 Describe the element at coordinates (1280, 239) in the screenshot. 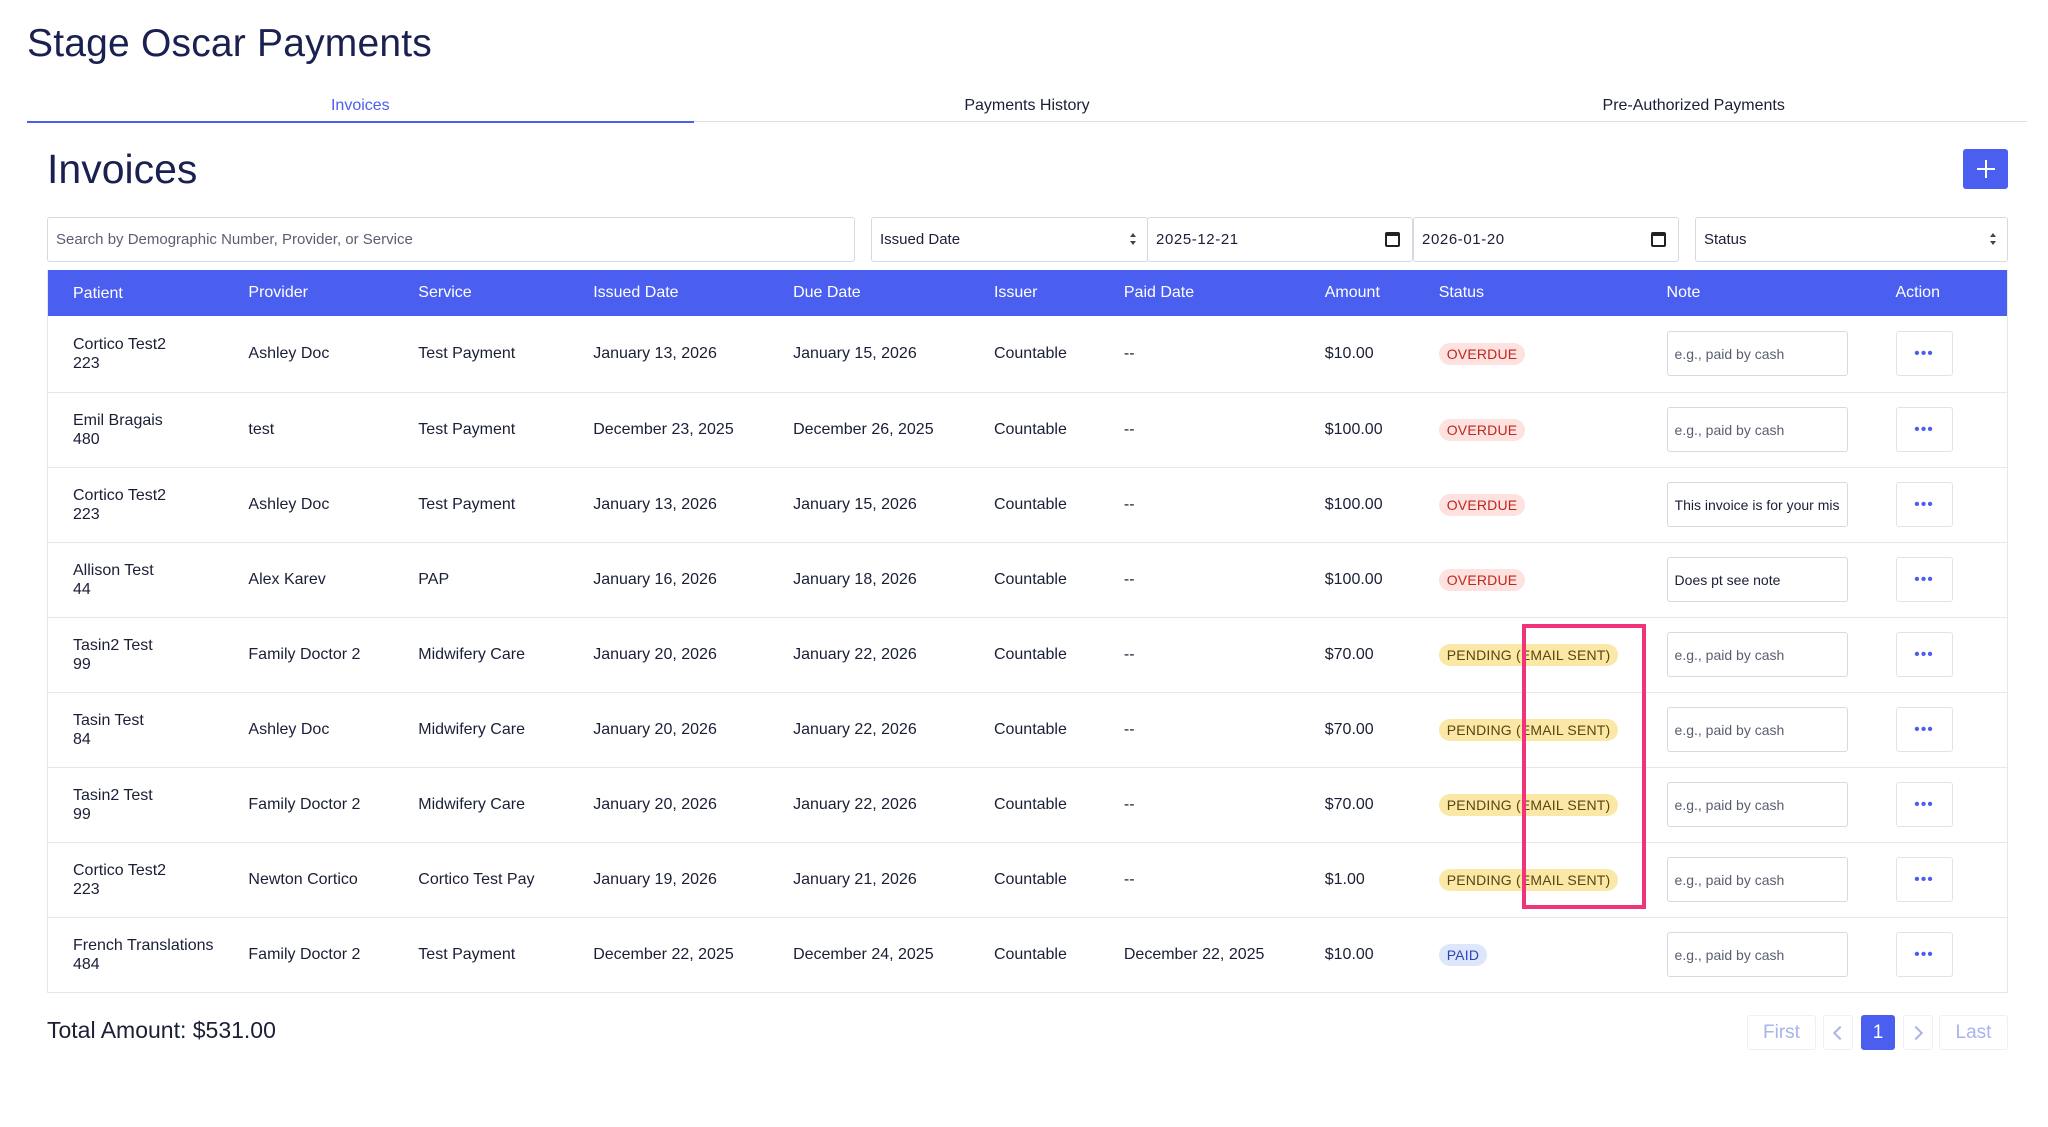

I see `date-from-input: 2025-12-21` at that location.